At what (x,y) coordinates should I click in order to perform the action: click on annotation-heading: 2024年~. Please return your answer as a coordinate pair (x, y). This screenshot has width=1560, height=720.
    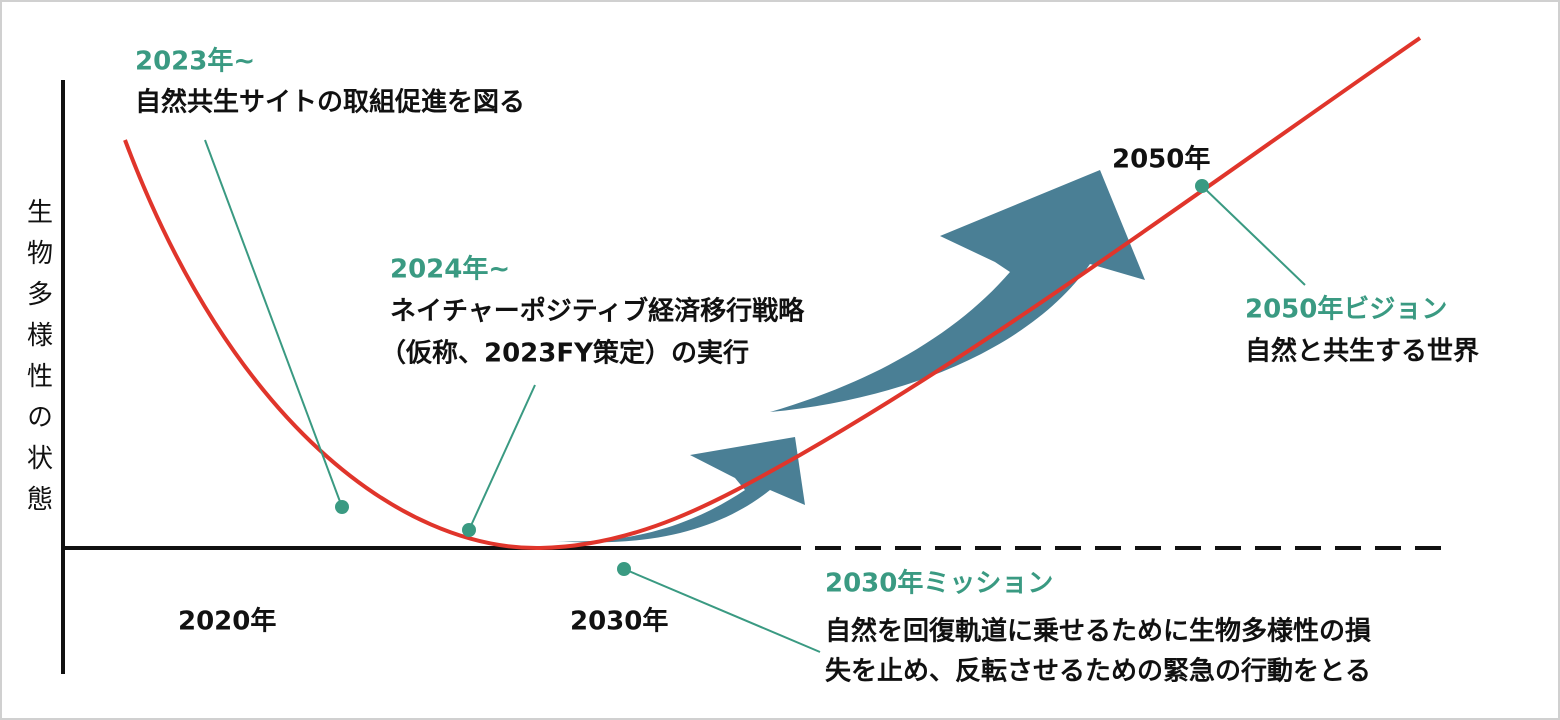
    Looking at the image, I should click on (450, 269).